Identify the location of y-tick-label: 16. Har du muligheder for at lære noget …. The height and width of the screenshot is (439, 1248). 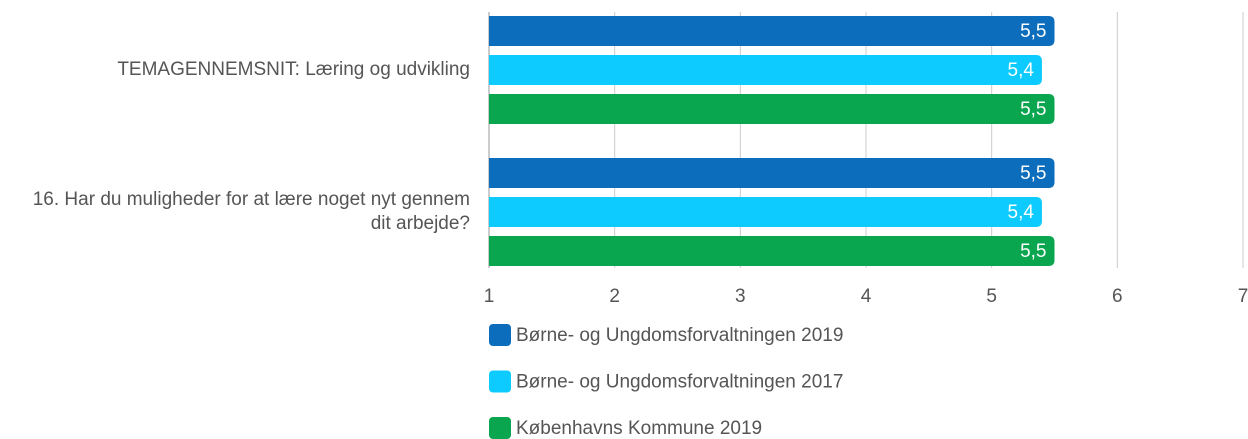
(251, 211).